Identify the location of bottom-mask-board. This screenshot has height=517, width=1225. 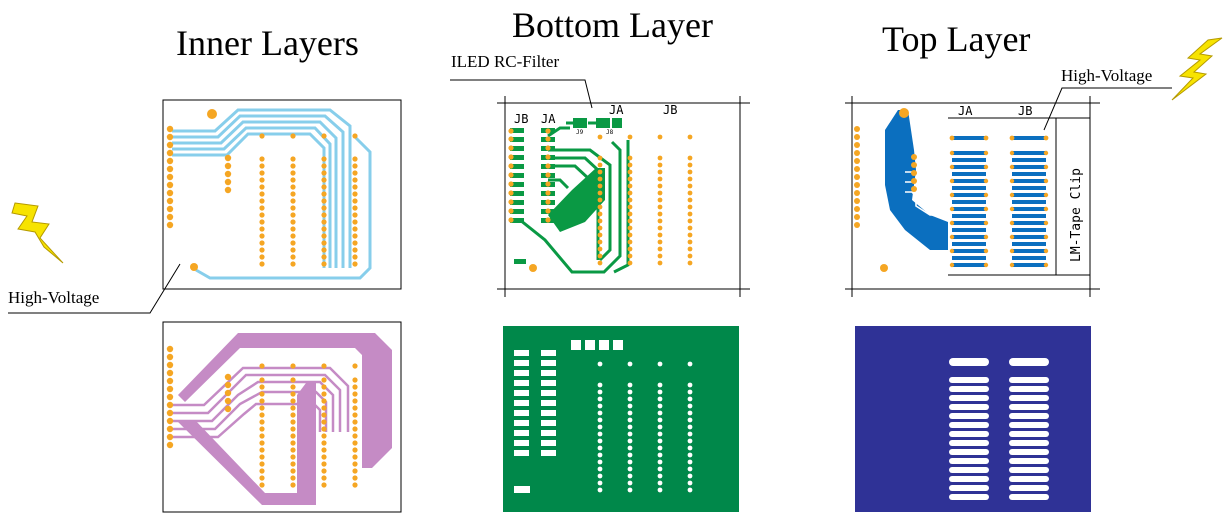
(621, 419).